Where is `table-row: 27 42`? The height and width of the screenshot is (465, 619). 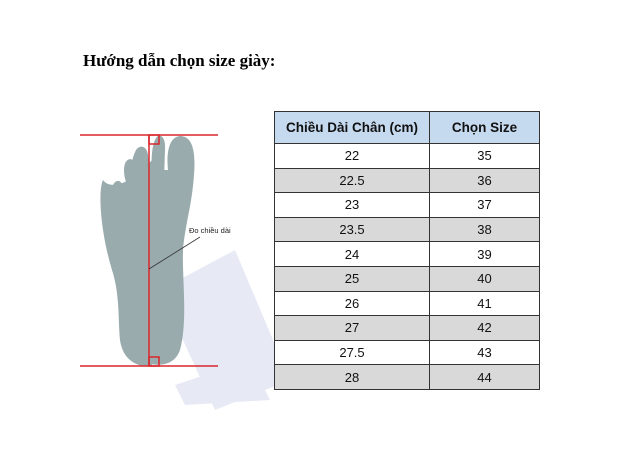
table-row: 27 42 is located at coordinates (407, 328).